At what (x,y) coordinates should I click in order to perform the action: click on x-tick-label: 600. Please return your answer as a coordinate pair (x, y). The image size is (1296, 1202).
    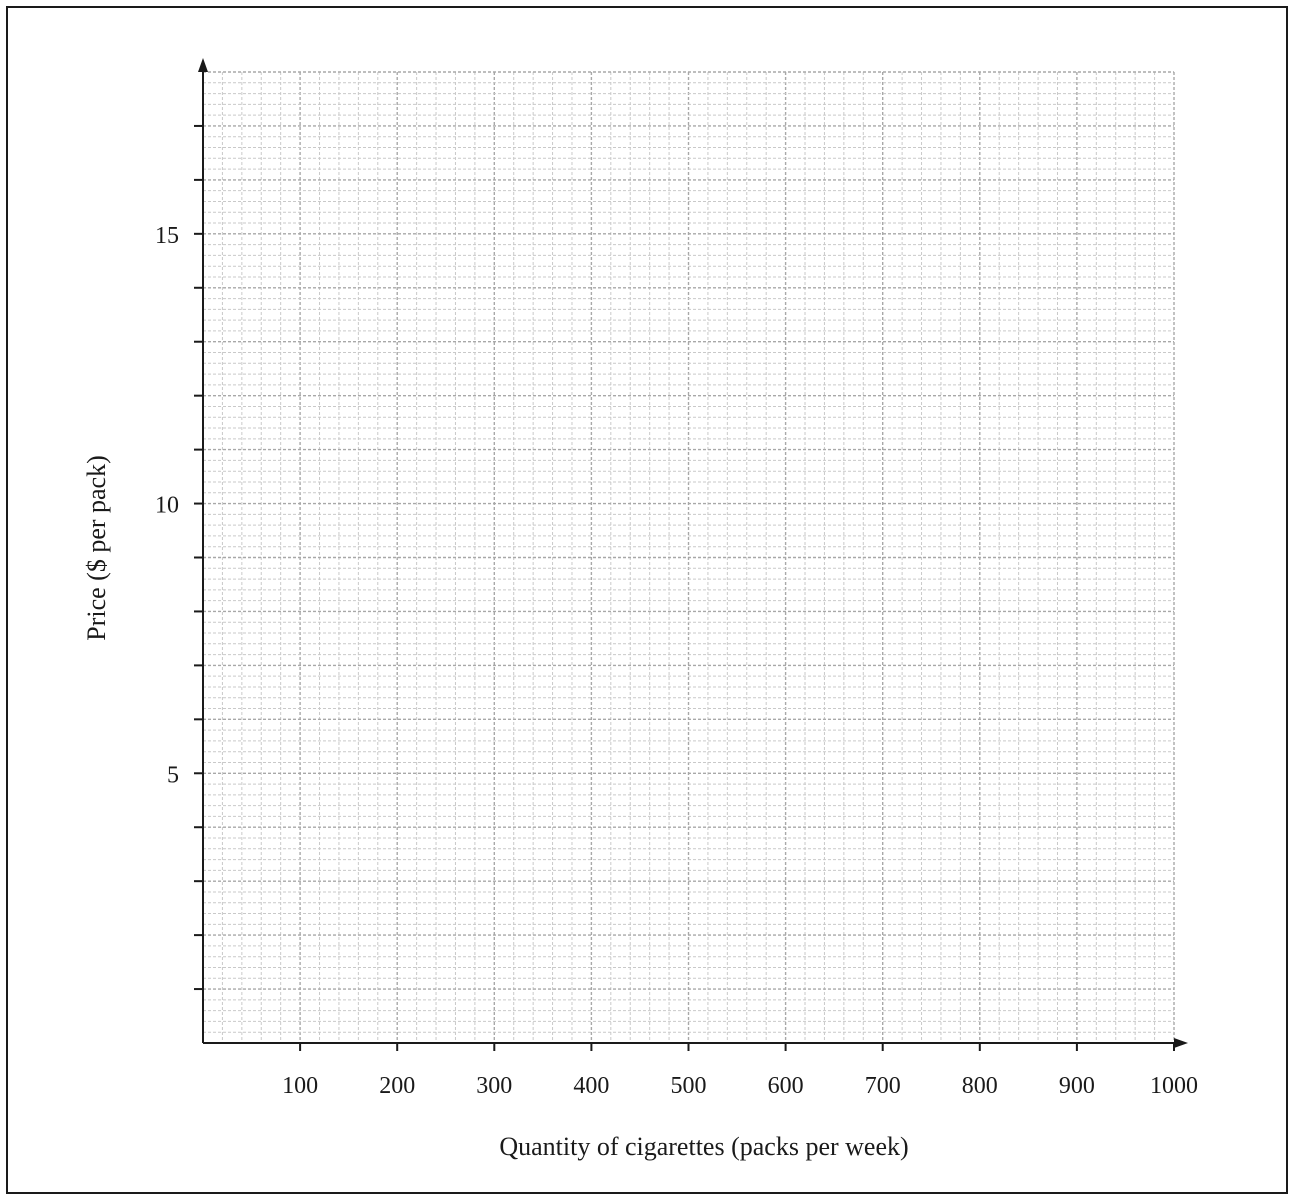
    Looking at the image, I should click on (786, 1086).